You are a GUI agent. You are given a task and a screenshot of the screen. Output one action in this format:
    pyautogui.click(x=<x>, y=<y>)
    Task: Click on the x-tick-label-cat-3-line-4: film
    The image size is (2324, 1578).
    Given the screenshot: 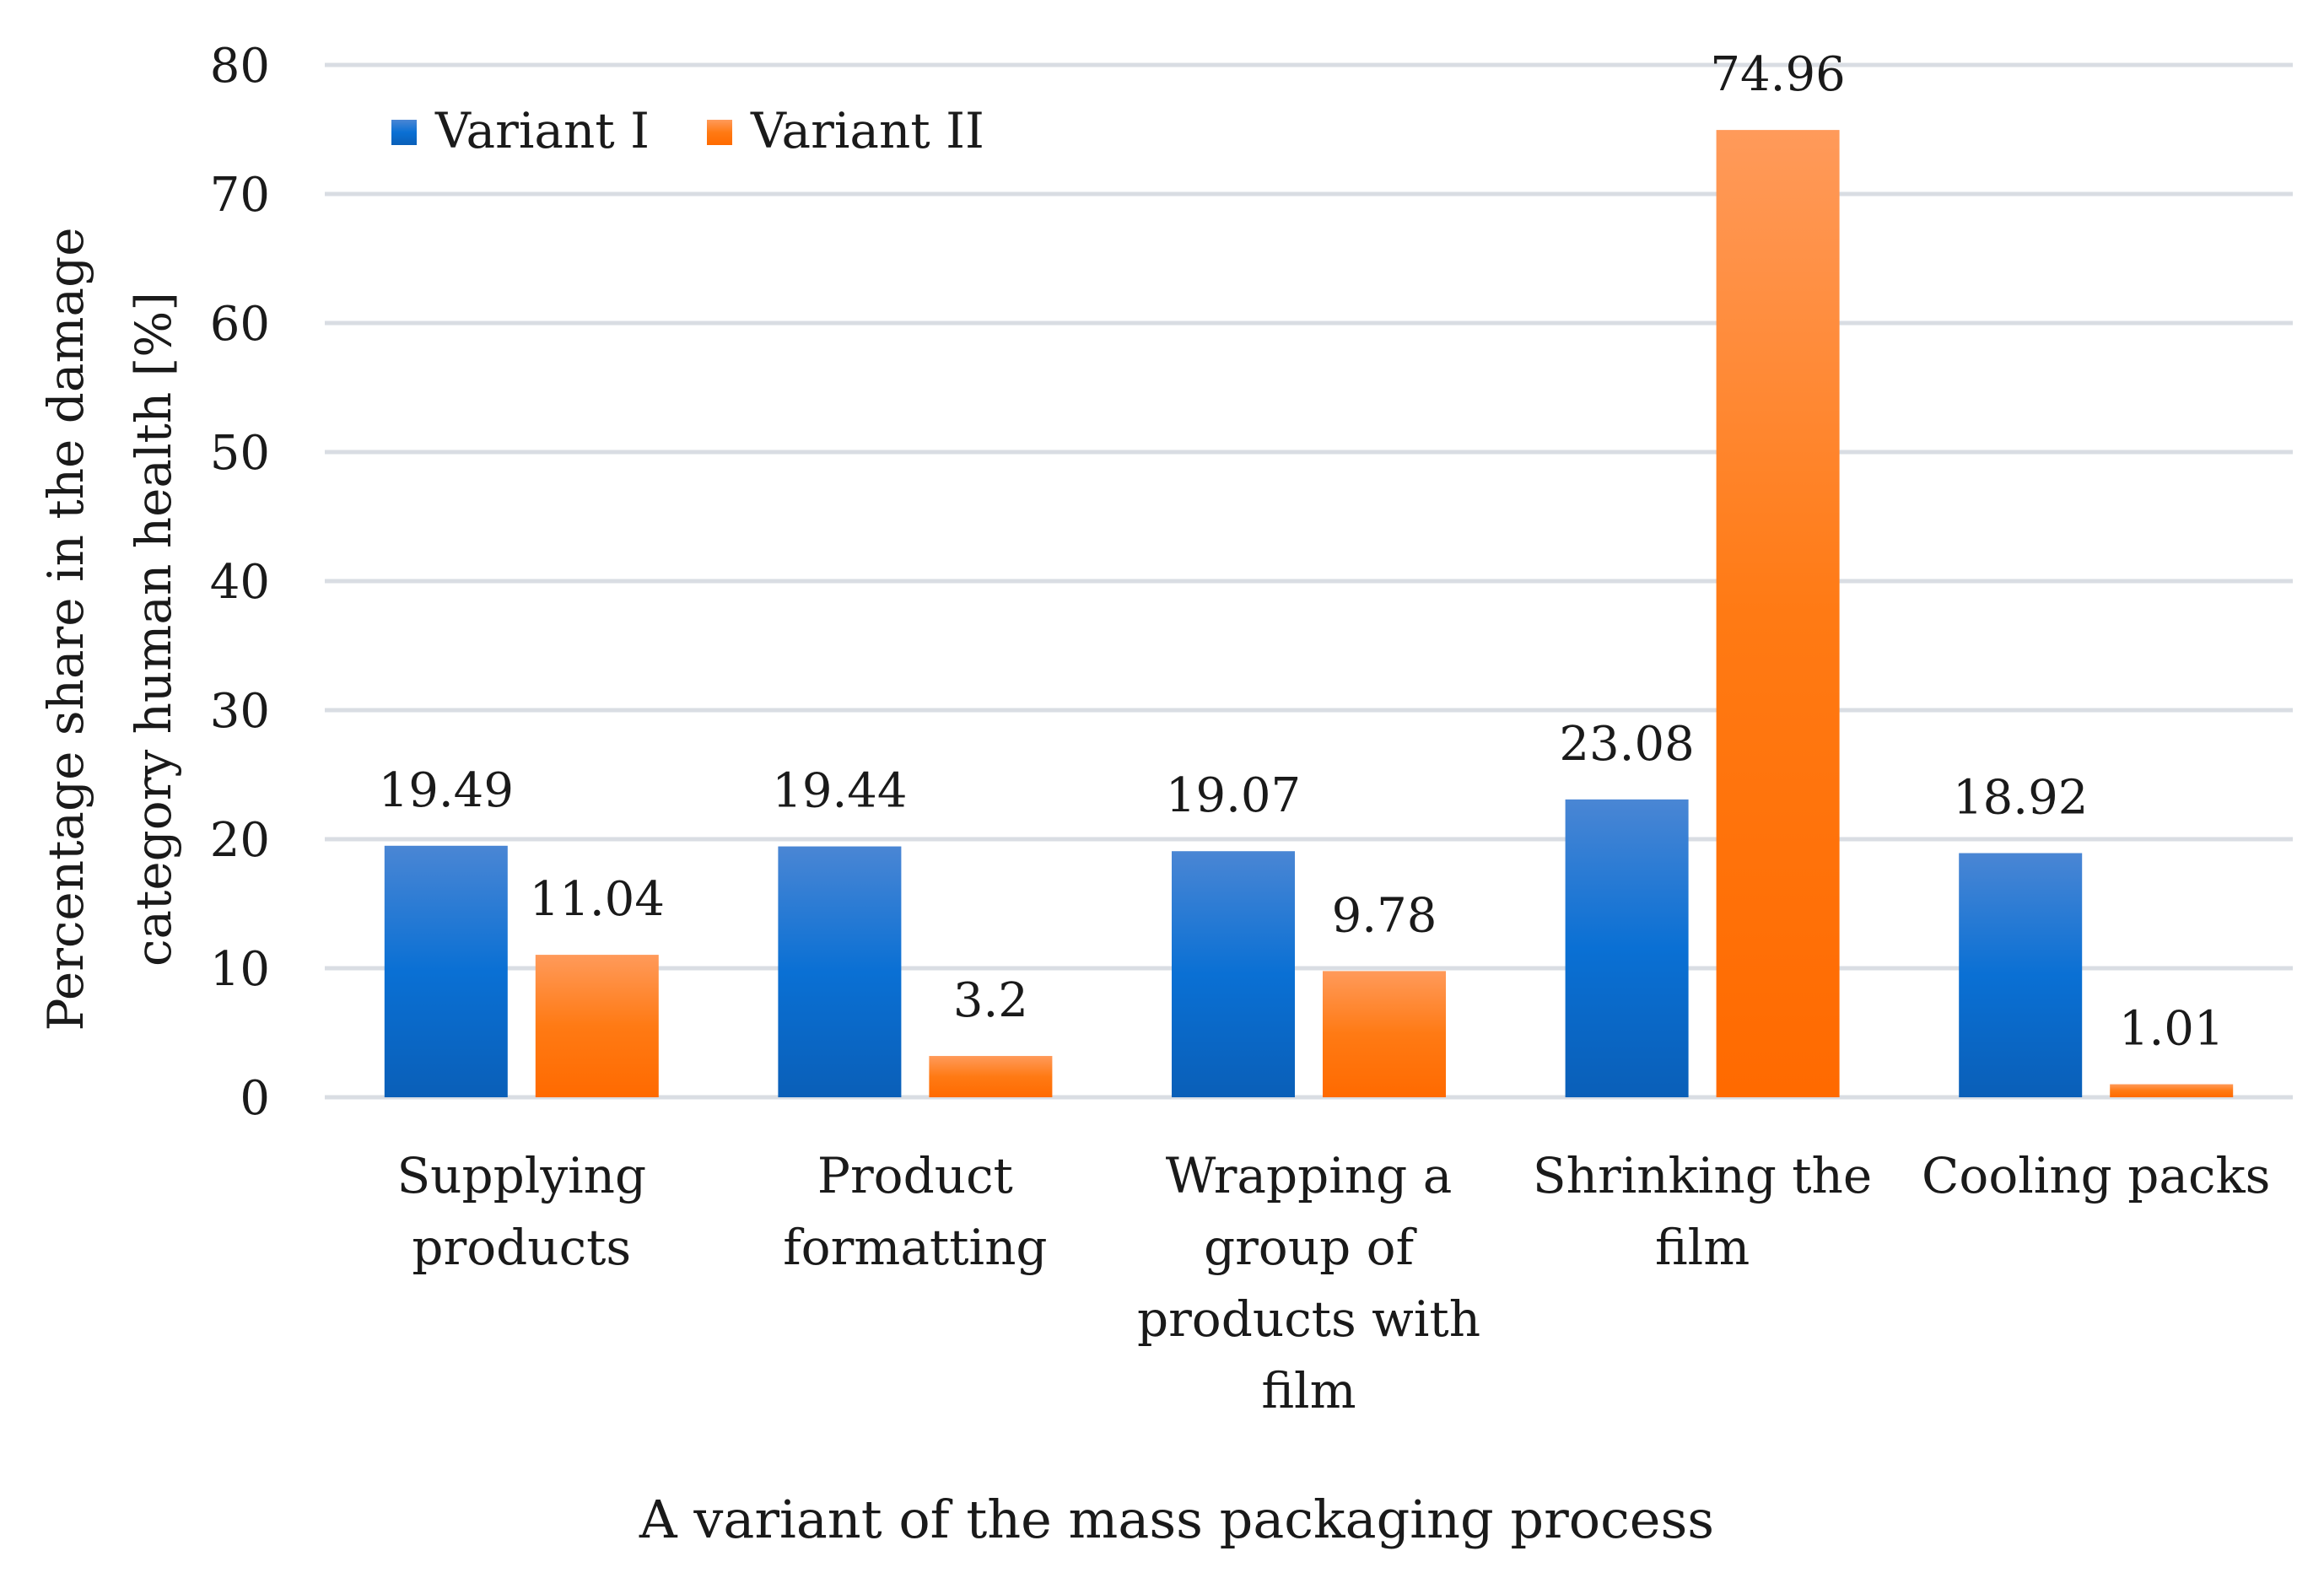 What is the action you would take?
    pyautogui.click(x=1308, y=1390)
    